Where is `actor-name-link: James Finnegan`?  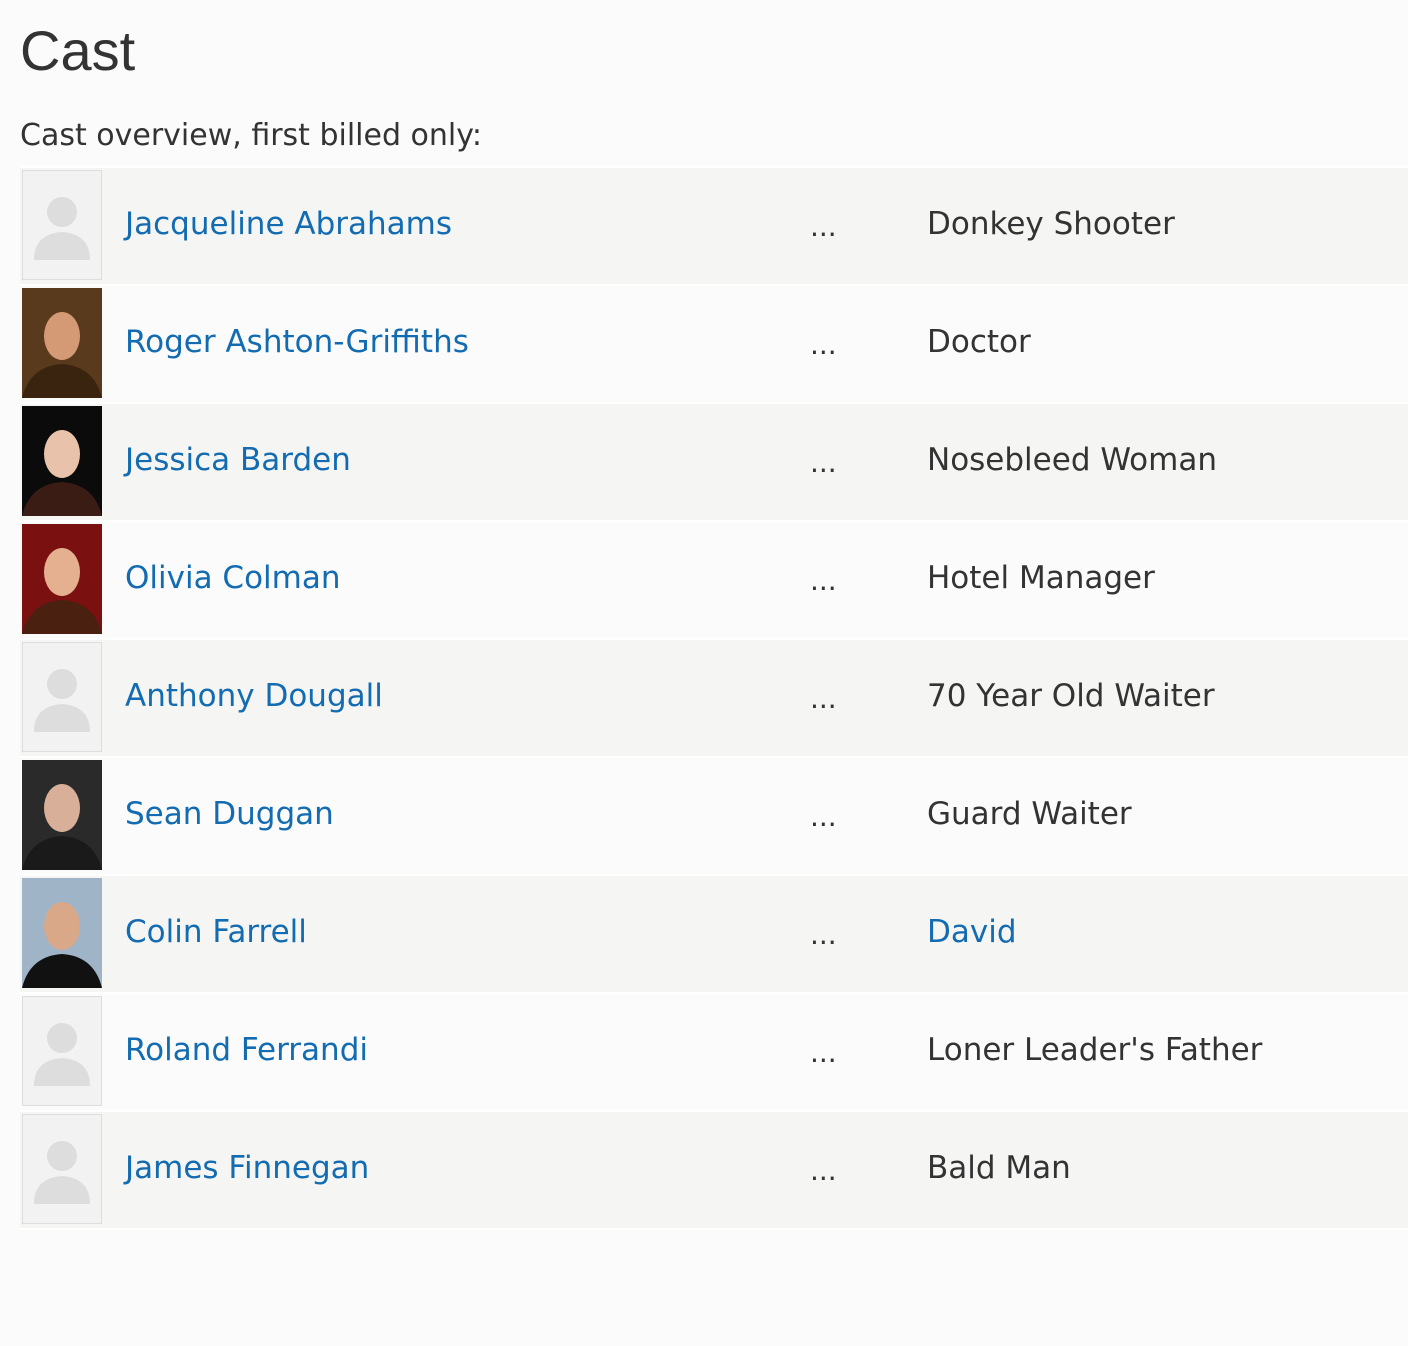 actor-name-link: James Finnegan is located at coordinates (247, 1168).